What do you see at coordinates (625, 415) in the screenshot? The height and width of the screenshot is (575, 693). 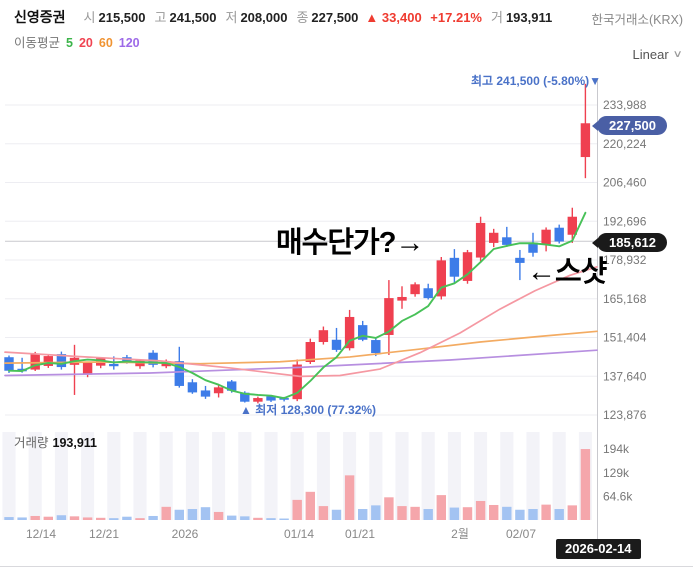 I see `svg-text: 123,876` at bounding box center [625, 415].